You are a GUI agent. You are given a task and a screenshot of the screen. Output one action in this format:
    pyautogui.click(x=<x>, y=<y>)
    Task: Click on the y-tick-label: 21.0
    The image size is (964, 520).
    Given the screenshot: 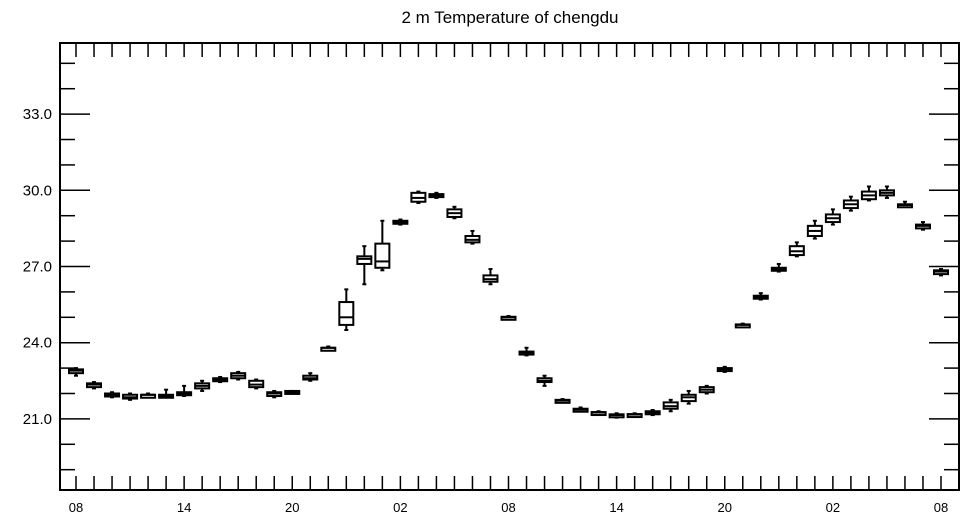 What is the action you would take?
    pyautogui.click(x=37, y=419)
    